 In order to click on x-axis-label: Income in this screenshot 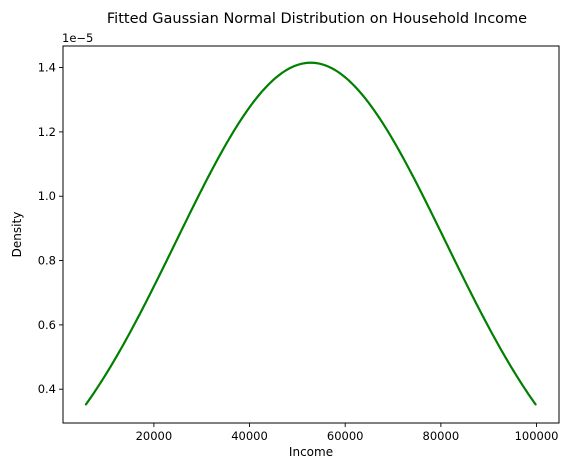, I will do `click(311, 452)`.